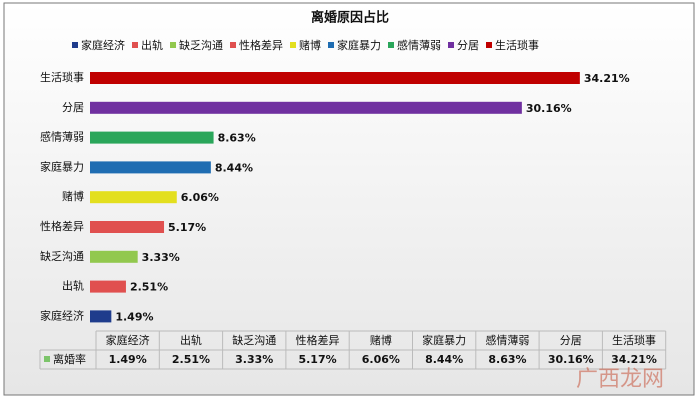  I want to click on y-tick-label: 赌博, so click(73, 196).